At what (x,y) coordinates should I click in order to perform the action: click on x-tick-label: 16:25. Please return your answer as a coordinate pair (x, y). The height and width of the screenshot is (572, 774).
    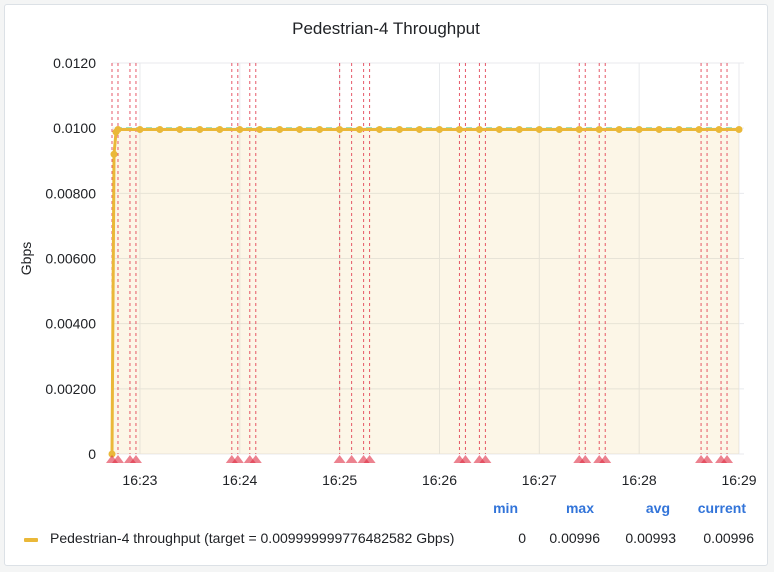
    Looking at the image, I should click on (339, 480).